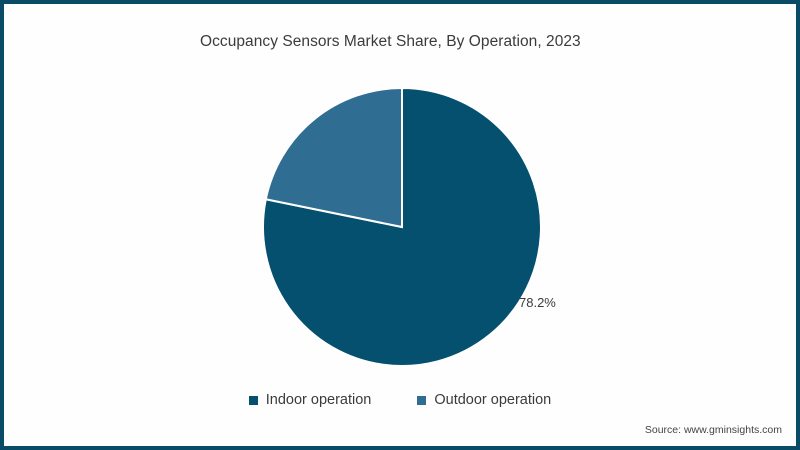  Describe the element at coordinates (537, 302) in the screenshot. I see `pie-data-label-indoor: 78.2%` at that location.